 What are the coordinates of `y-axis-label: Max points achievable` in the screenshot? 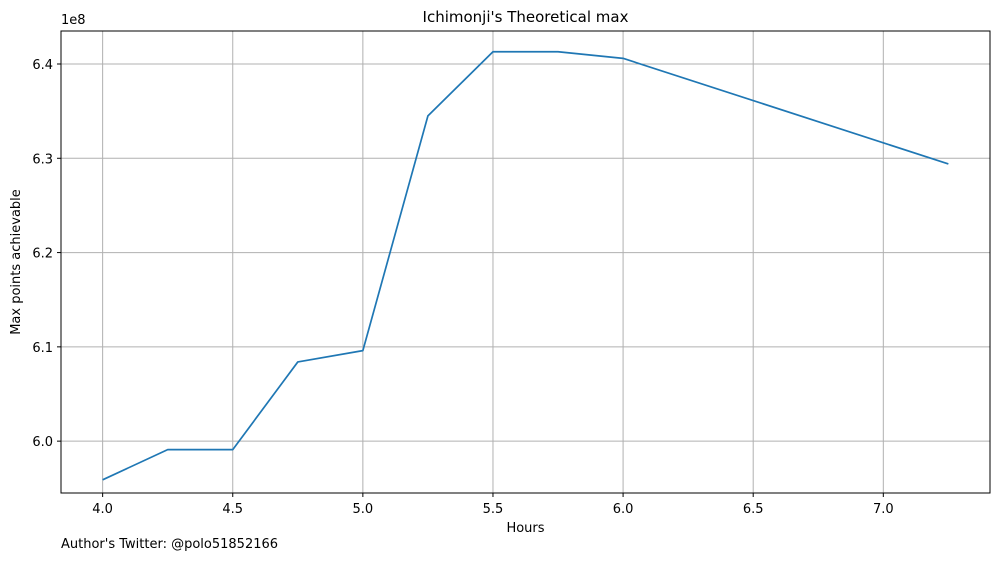 It's located at (16, 262).